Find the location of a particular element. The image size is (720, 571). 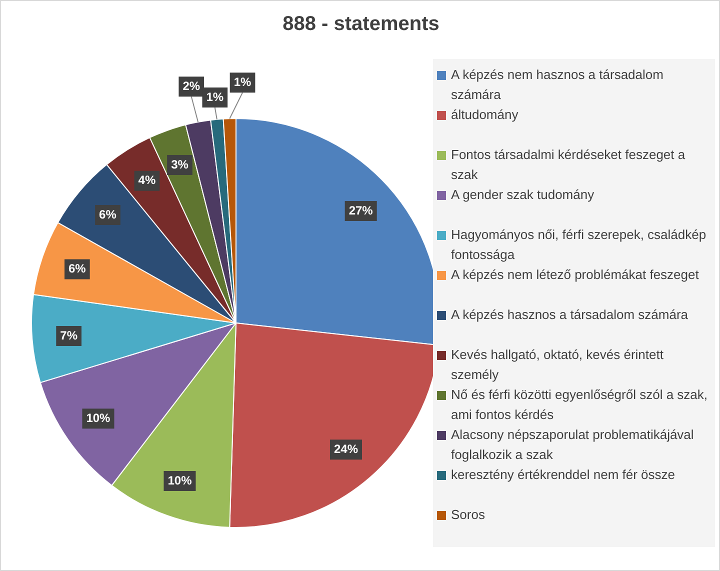

legend-label: A képzés nem létező problémákat feszeget is located at coordinates (575, 275).